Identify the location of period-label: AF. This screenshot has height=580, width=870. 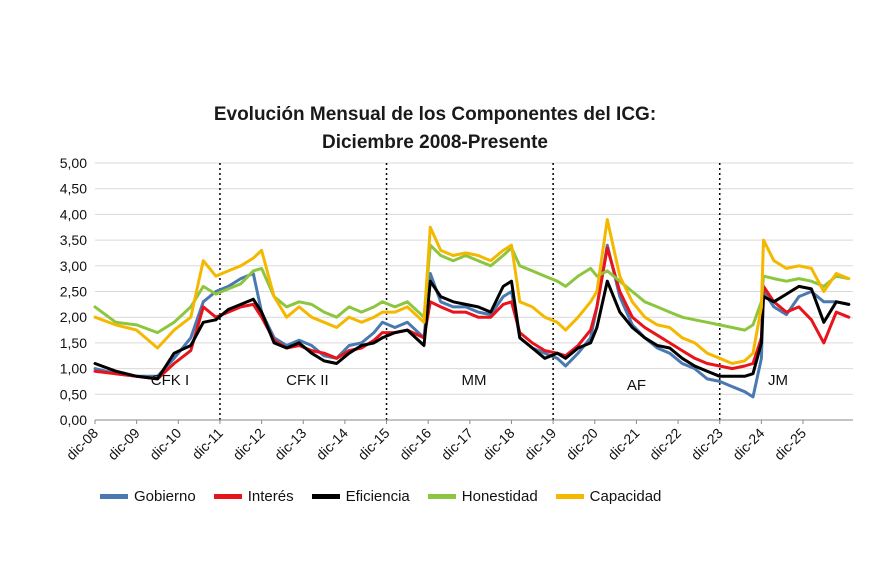
(636, 385).